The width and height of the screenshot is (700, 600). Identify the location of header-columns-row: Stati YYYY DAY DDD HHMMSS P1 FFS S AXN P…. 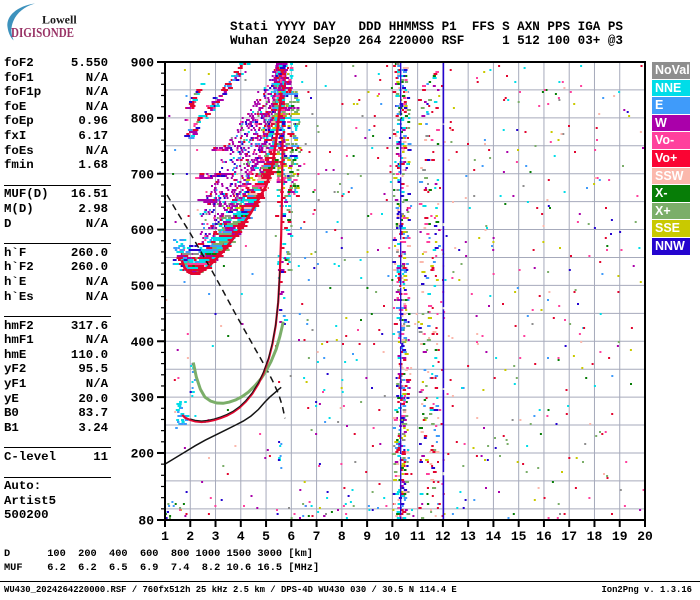
(426, 27).